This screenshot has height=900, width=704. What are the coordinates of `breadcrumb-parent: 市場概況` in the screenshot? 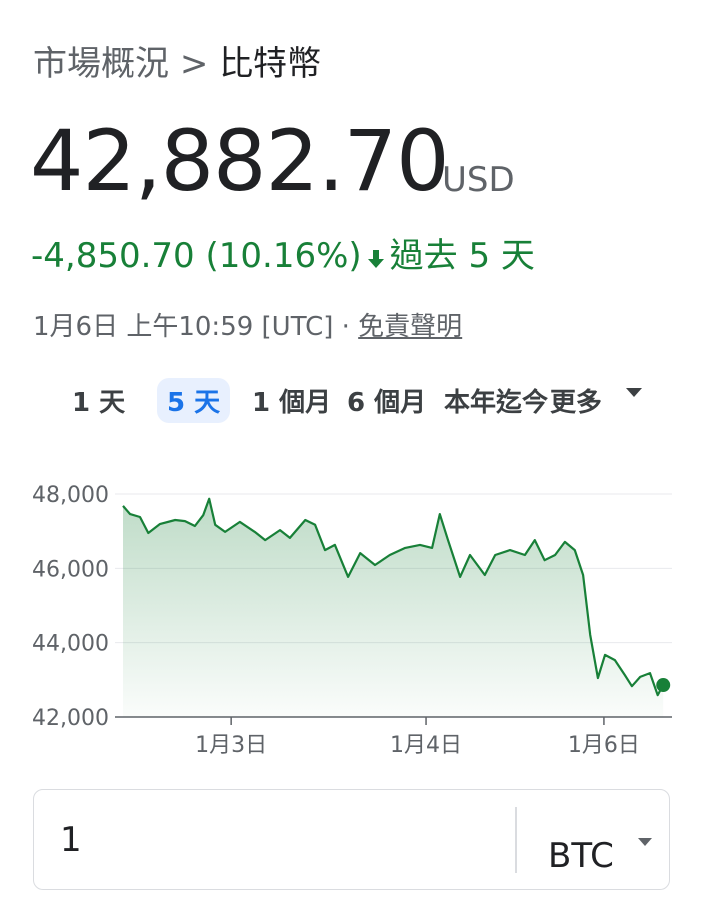 It's located at (101, 64).